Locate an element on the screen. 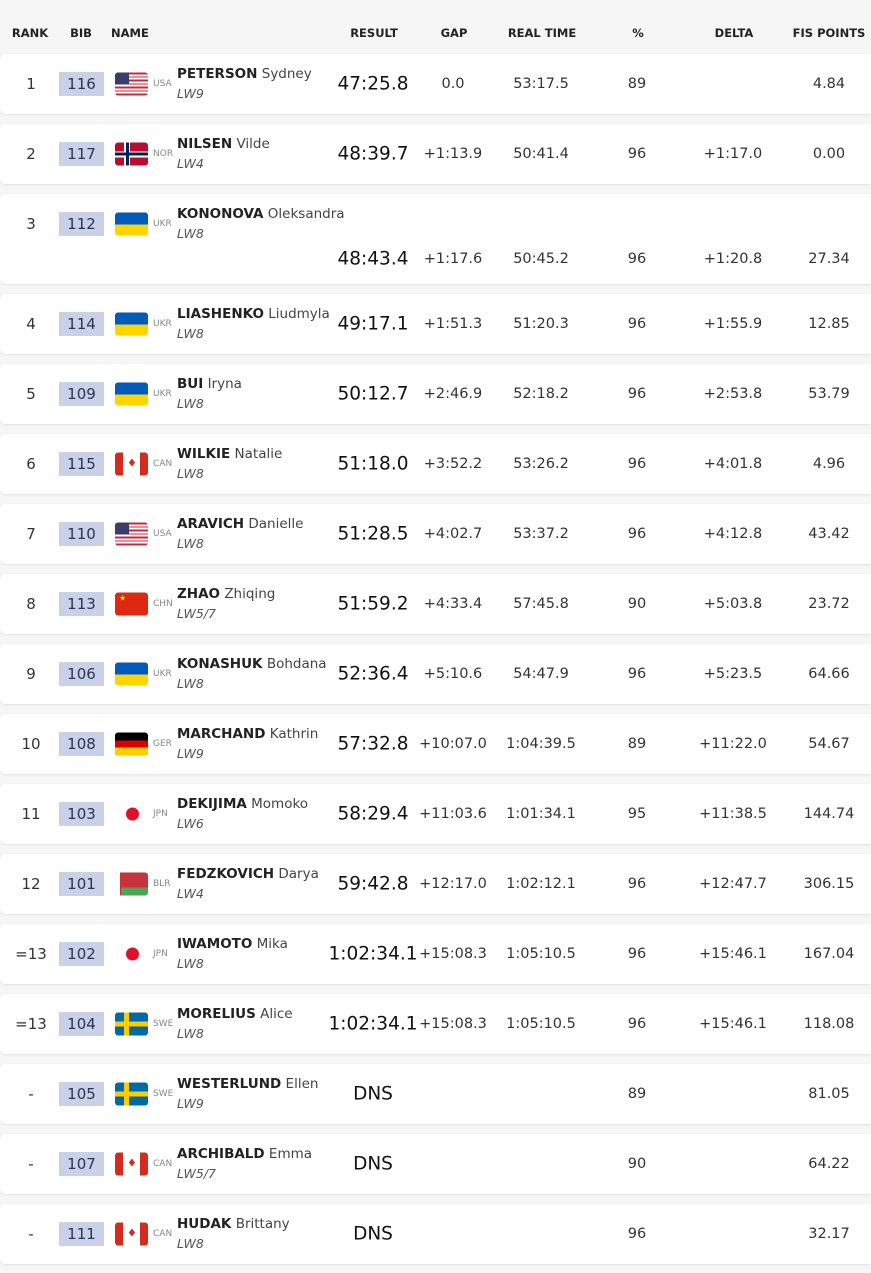 This screenshot has width=871, height=1273. real-time: 1:05:10.5 is located at coordinates (541, 1024).